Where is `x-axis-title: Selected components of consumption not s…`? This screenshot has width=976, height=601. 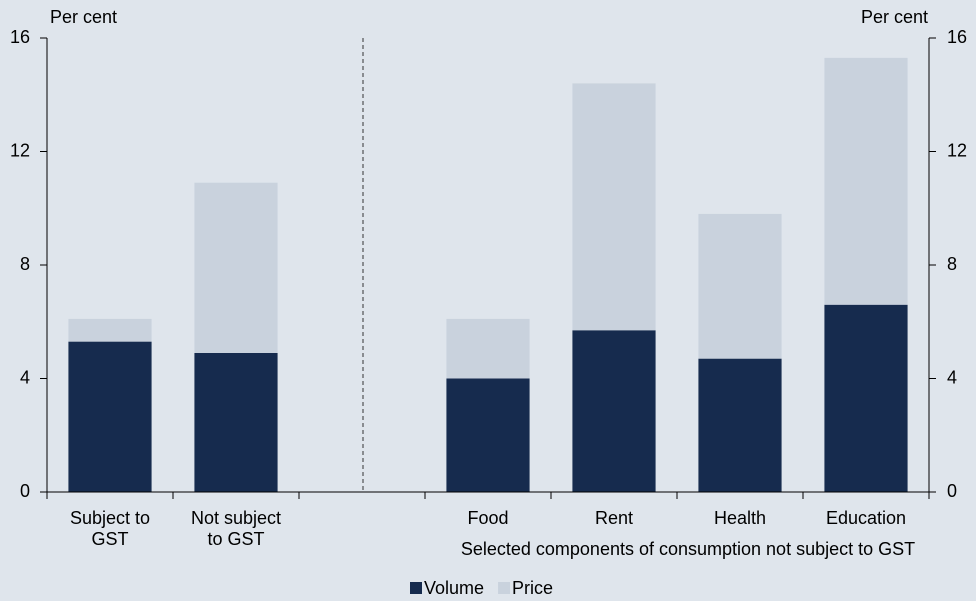 x-axis-title: Selected components of consumption not s… is located at coordinates (688, 549).